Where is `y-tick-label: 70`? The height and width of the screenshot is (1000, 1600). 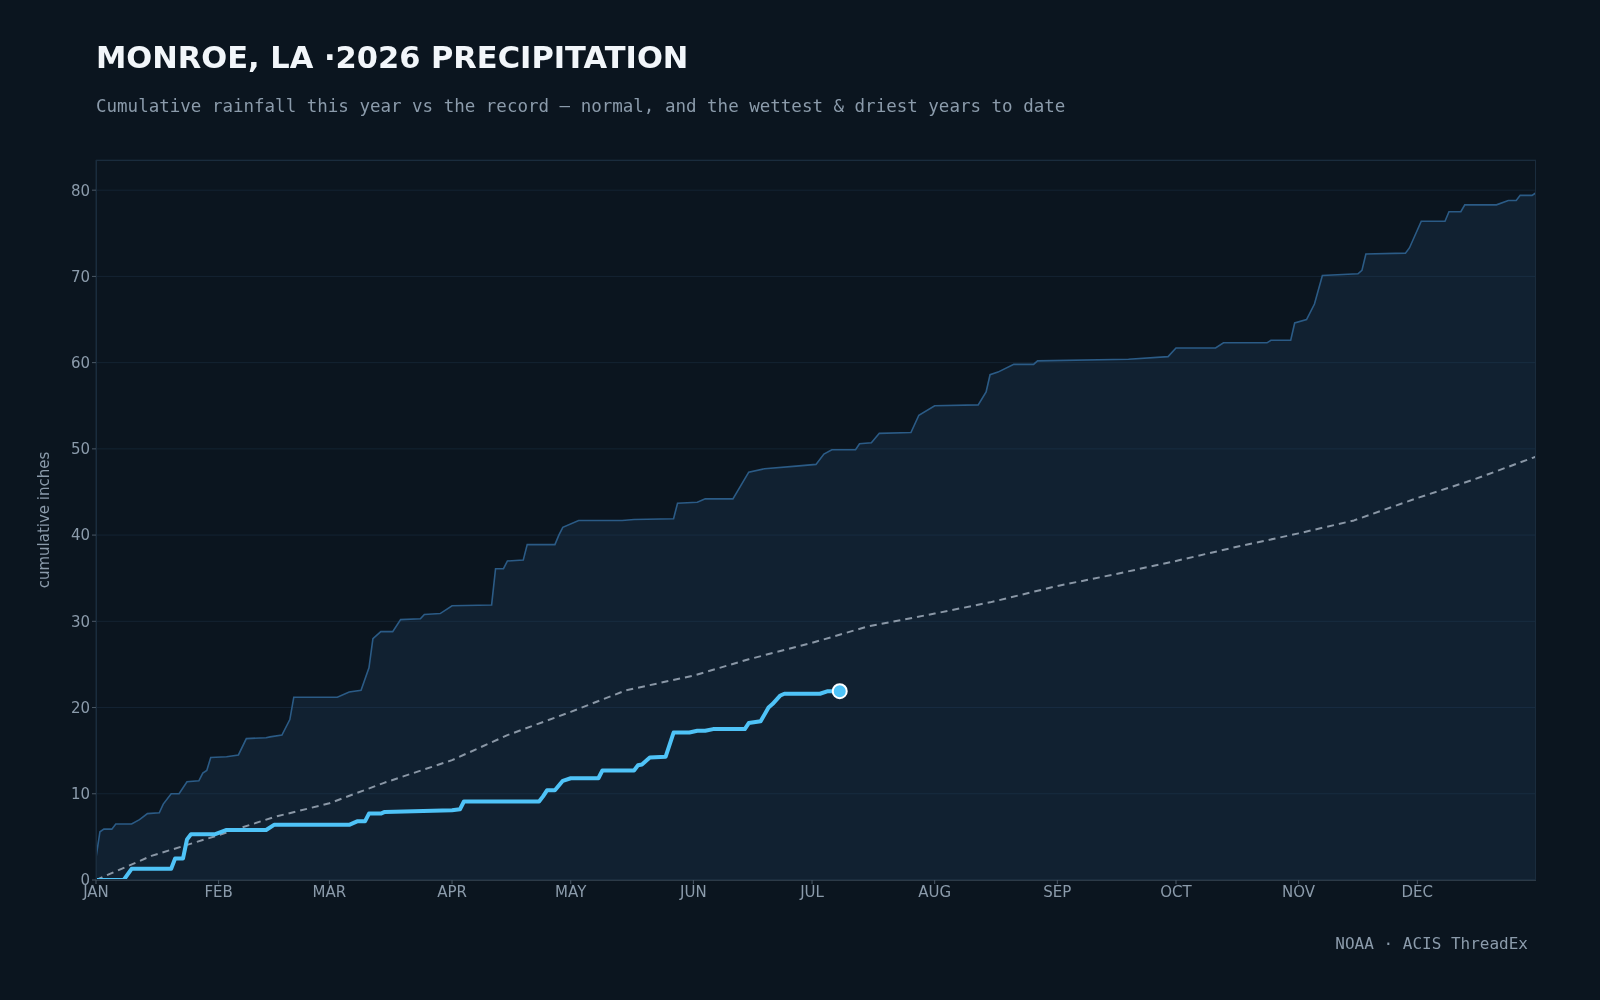 y-tick-label: 70 is located at coordinates (80, 276).